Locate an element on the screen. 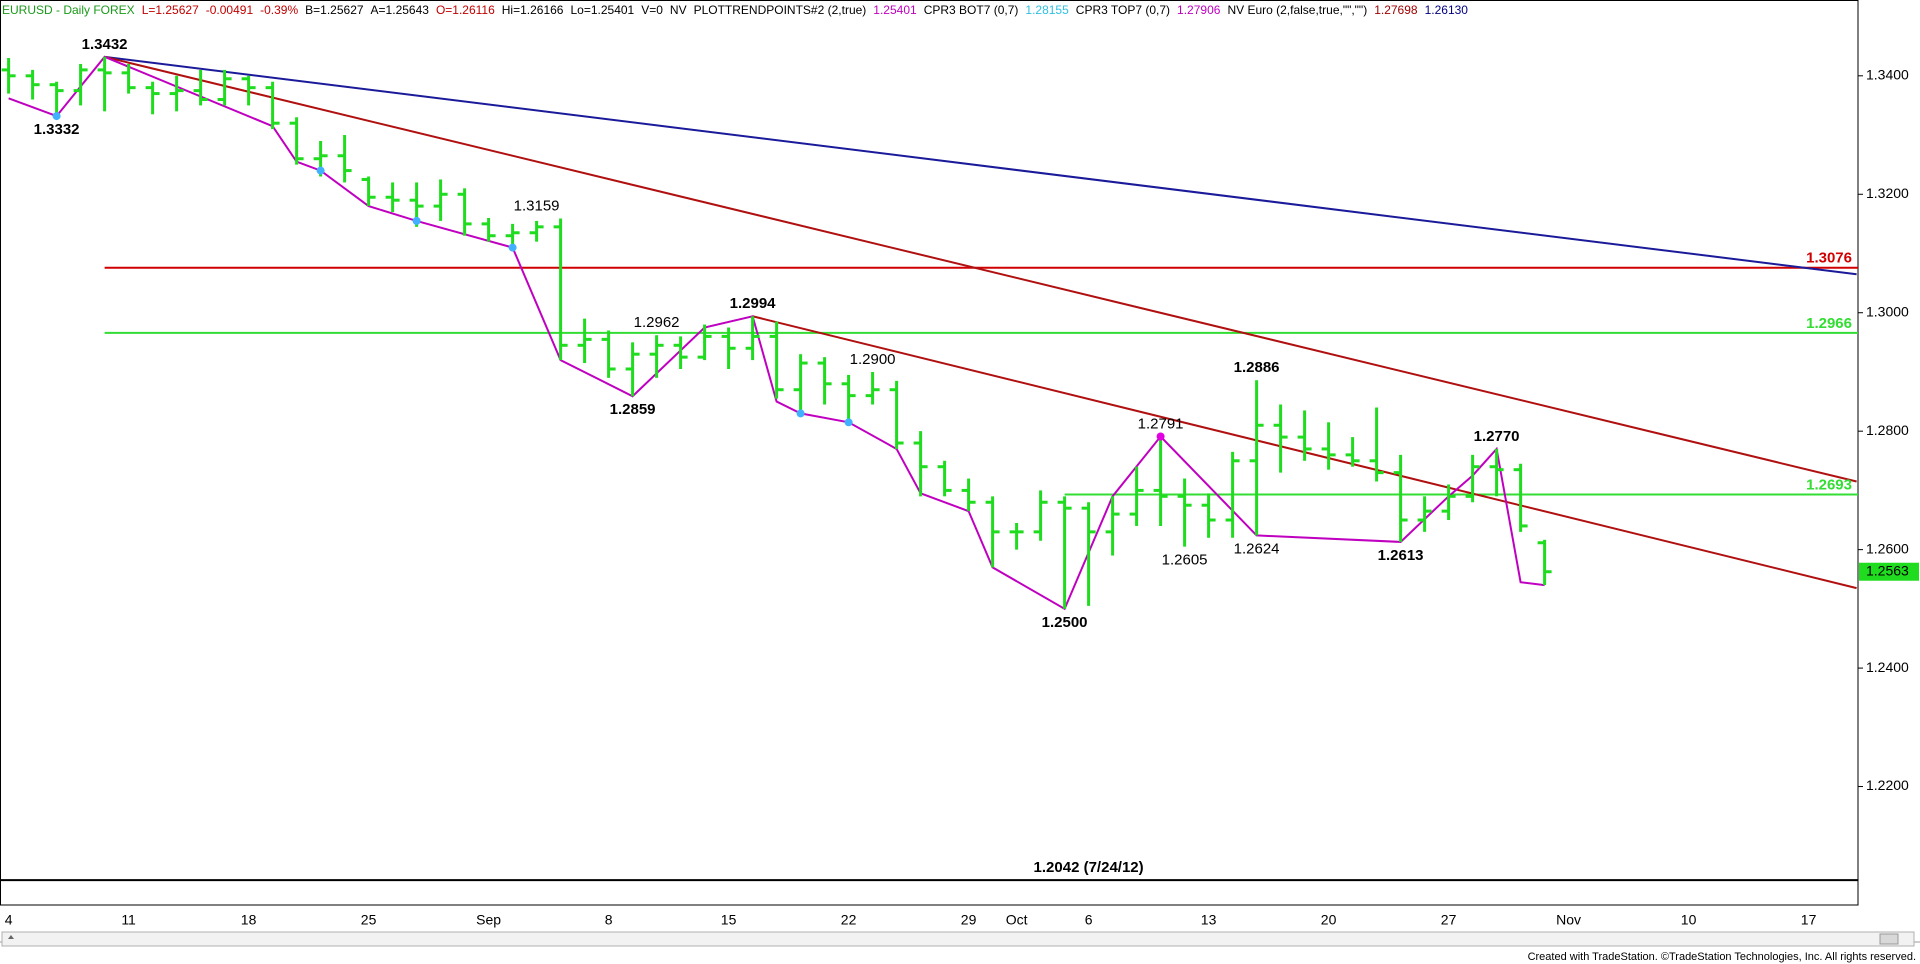 The width and height of the screenshot is (1920, 964). header-item: -0.39% is located at coordinates (279, 10).